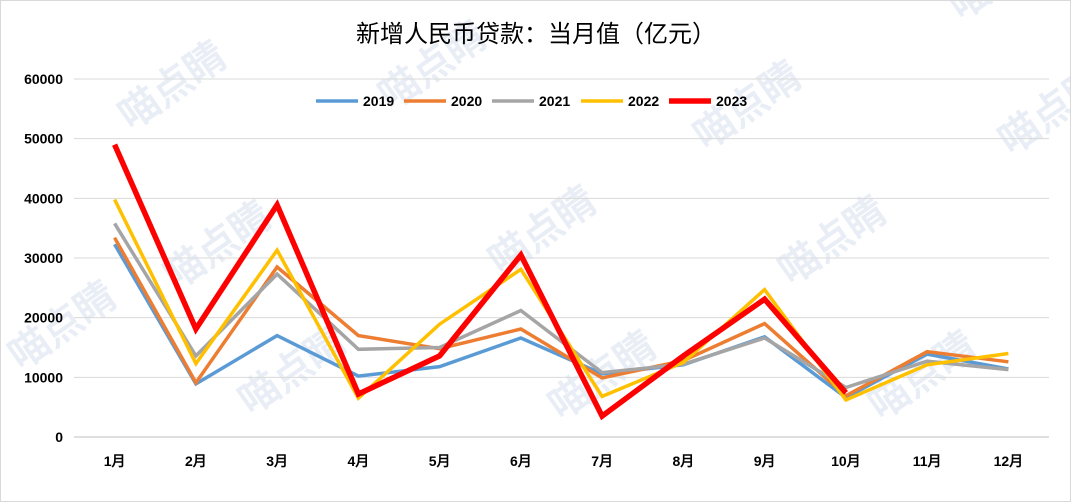  What do you see at coordinates (43, 139) in the screenshot?
I see `y-tick-label: 50000` at bounding box center [43, 139].